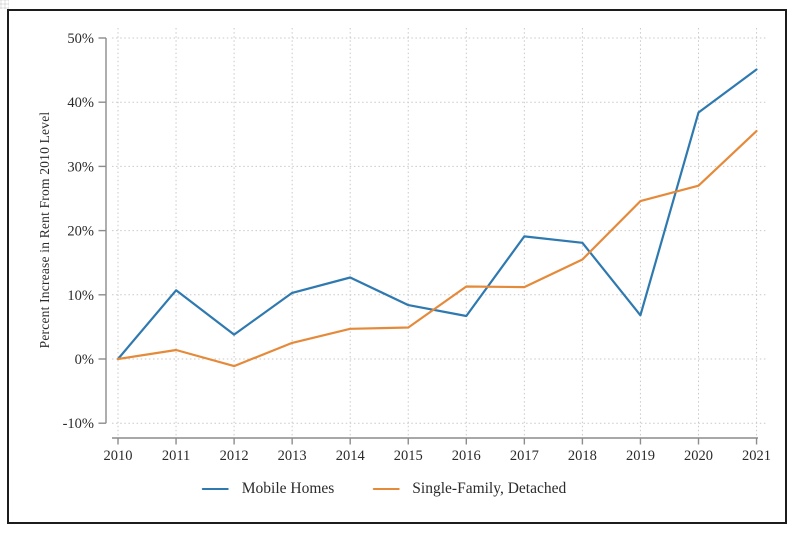  Describe the element at coordinates (524, 456) in the screenshot. I see `x-axis-tick-label: 2017` at that location.